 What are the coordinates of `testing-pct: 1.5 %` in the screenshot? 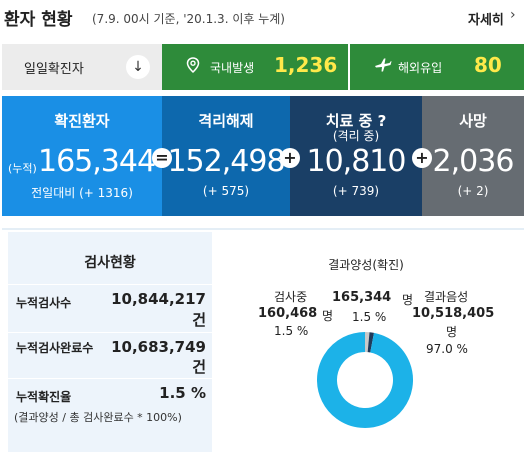 It's located at (291, 331).